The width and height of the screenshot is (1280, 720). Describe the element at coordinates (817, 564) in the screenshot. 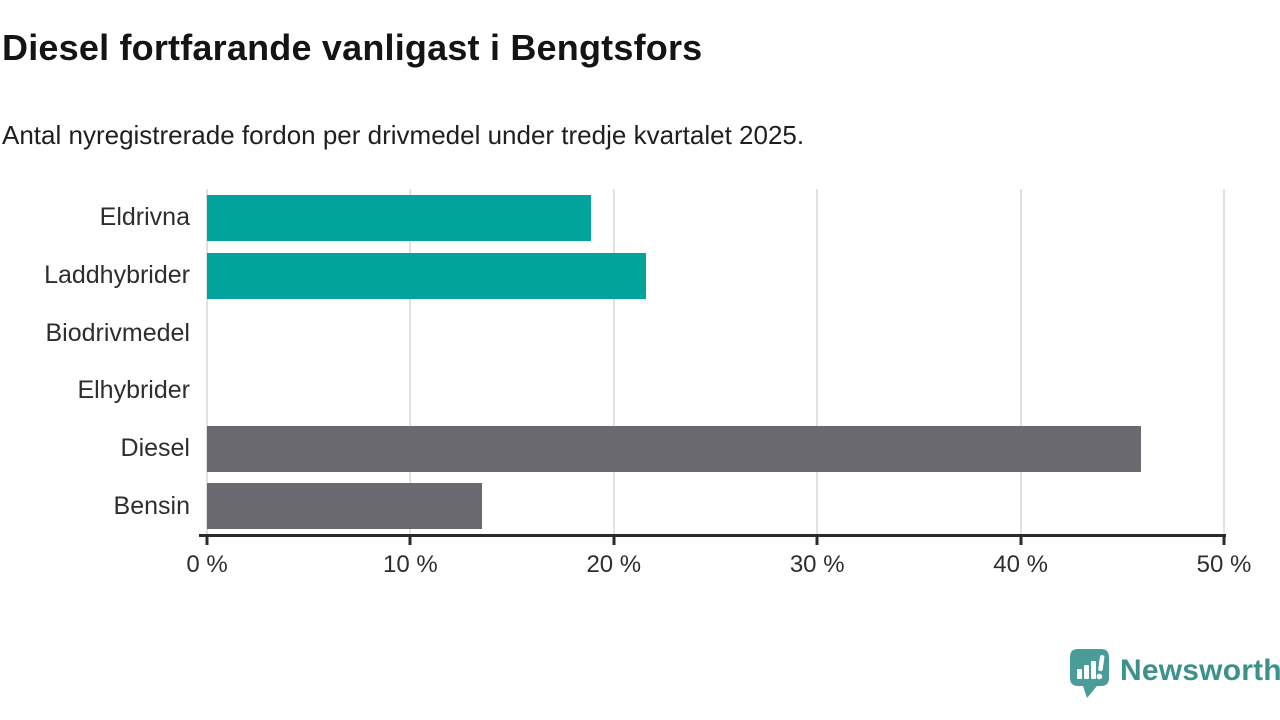

I see `x-tick-label: 30 %` at that location.